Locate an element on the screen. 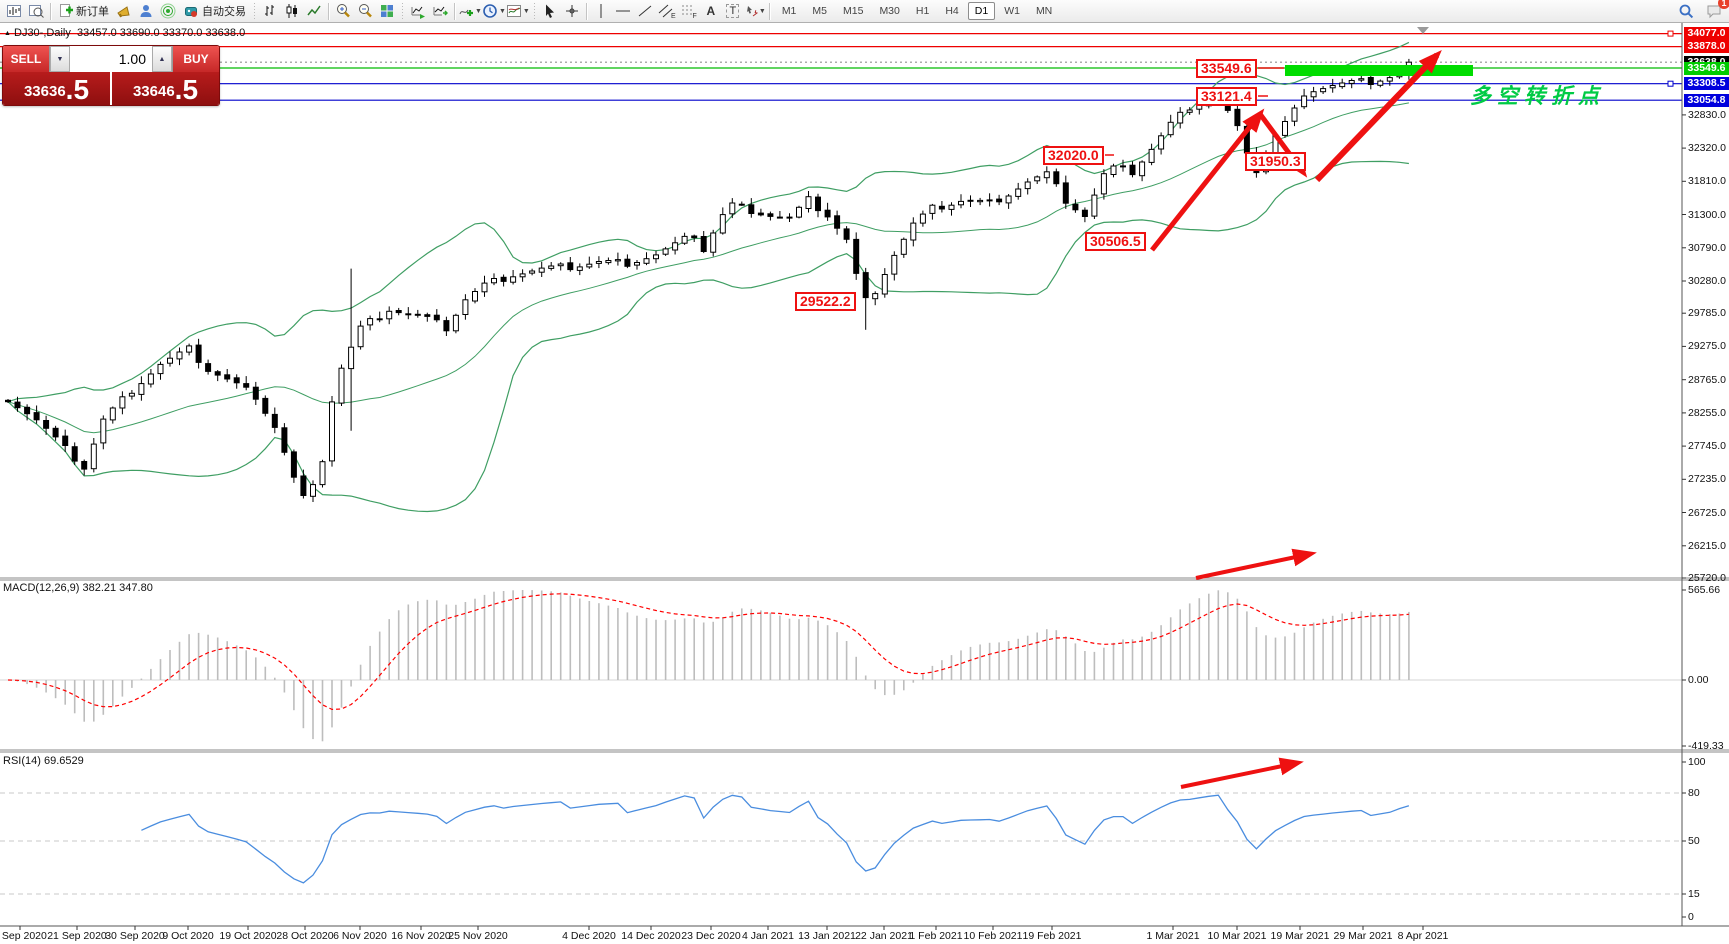 Image resolution: width=1729 pixels, height=944 pixels. new-order-button: 新订单 is located at coordinates (83, 11).